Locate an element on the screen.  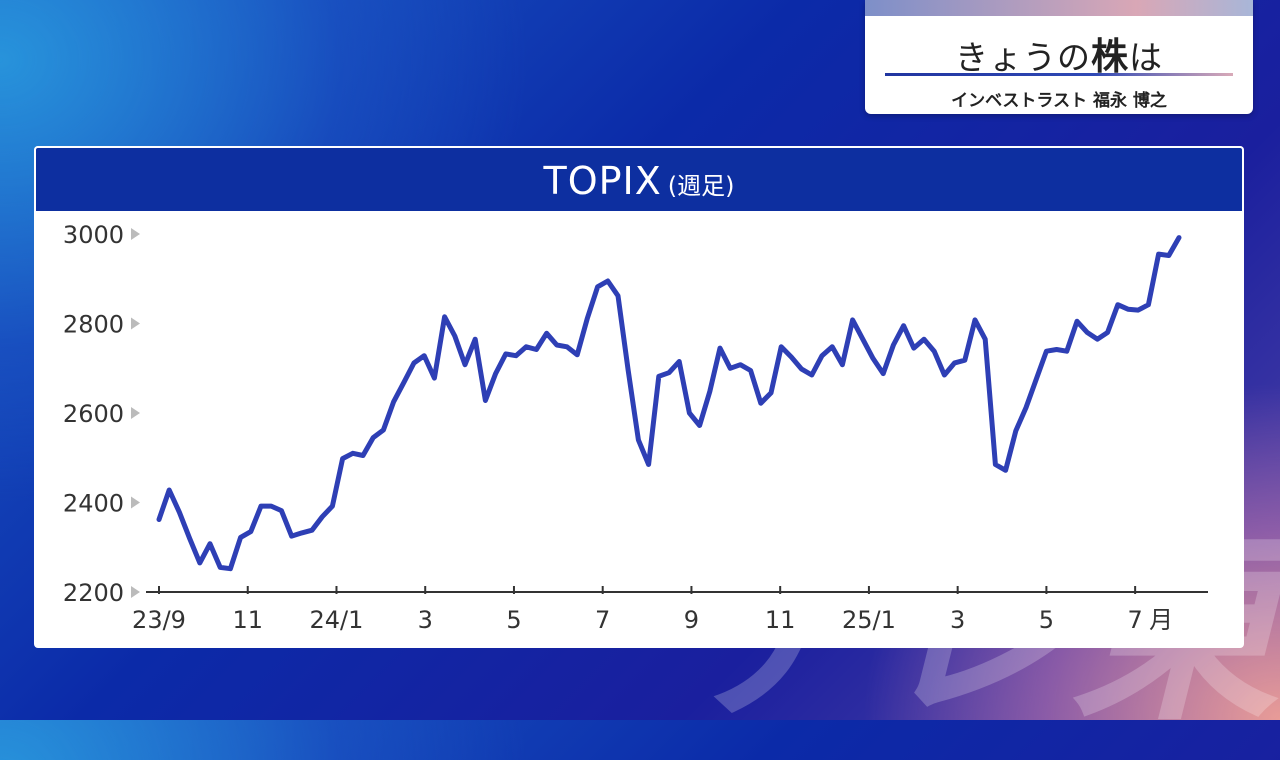
y-tick-label: 2800 is located at coordinates (93, 325).